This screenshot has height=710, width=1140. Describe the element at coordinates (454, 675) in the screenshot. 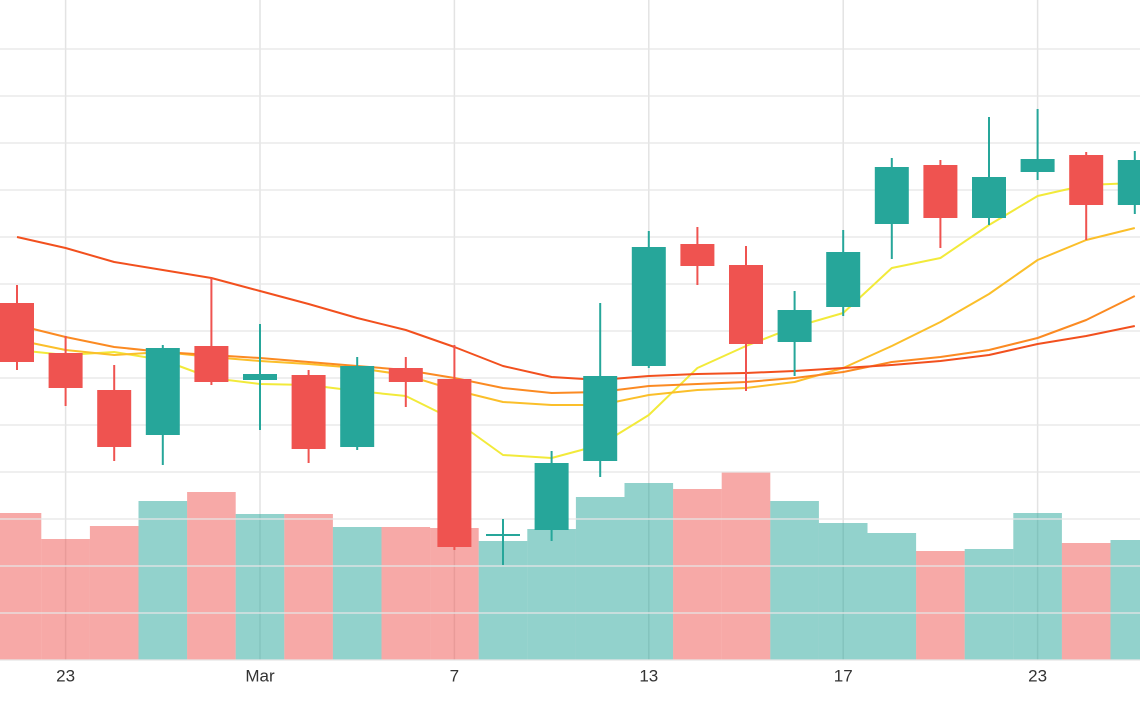

I see `x-tick-label: 7` at that location.